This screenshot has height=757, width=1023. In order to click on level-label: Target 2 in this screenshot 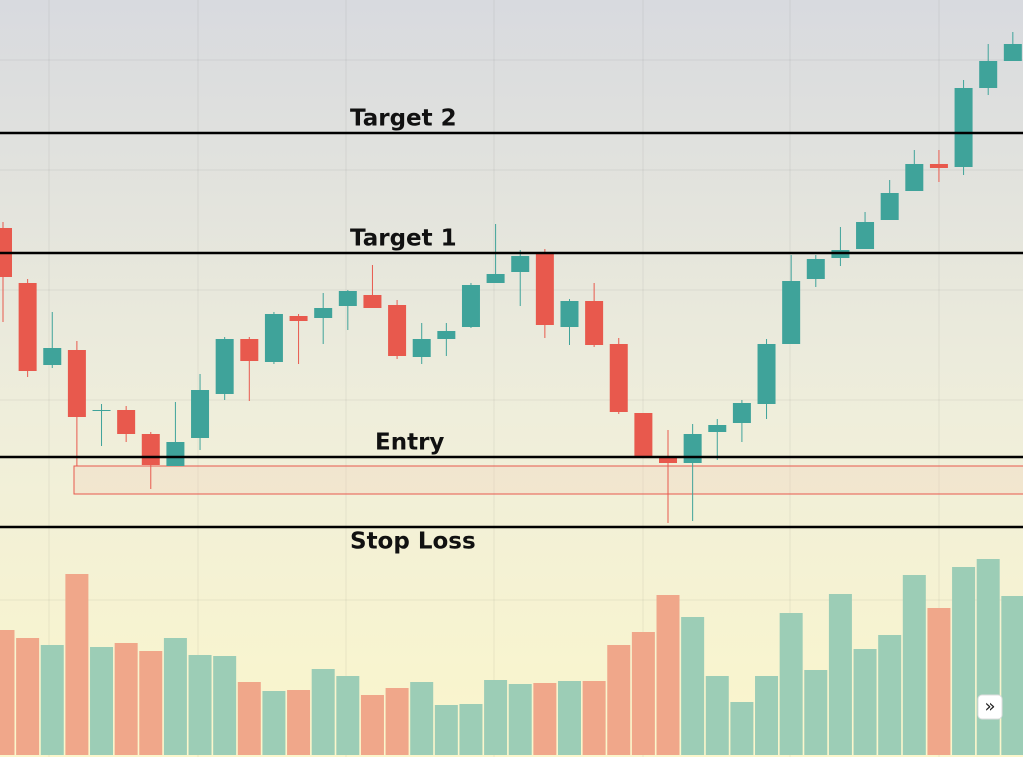, I will do `click(403, 119)`.